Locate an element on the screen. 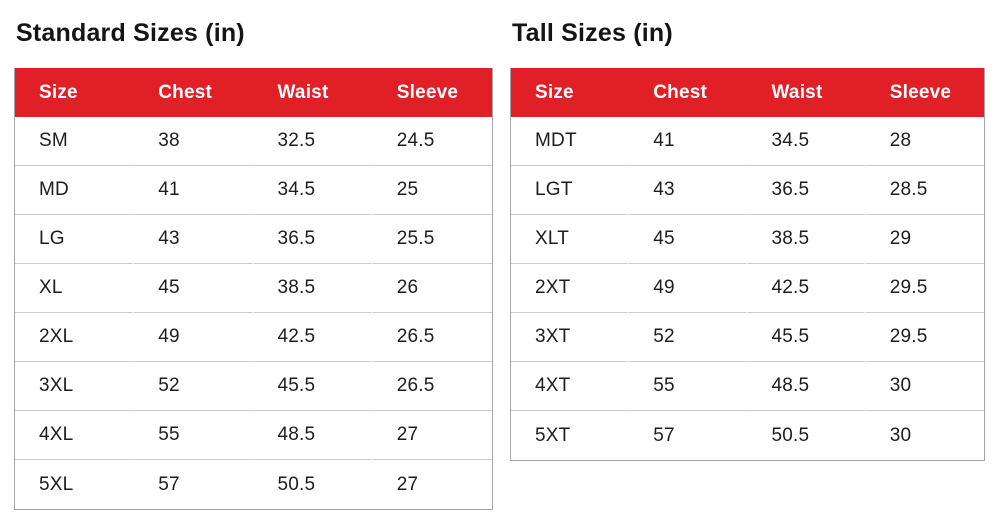  table-row: 4XL 55 48.5 27 is located at coordinates (253, 435).